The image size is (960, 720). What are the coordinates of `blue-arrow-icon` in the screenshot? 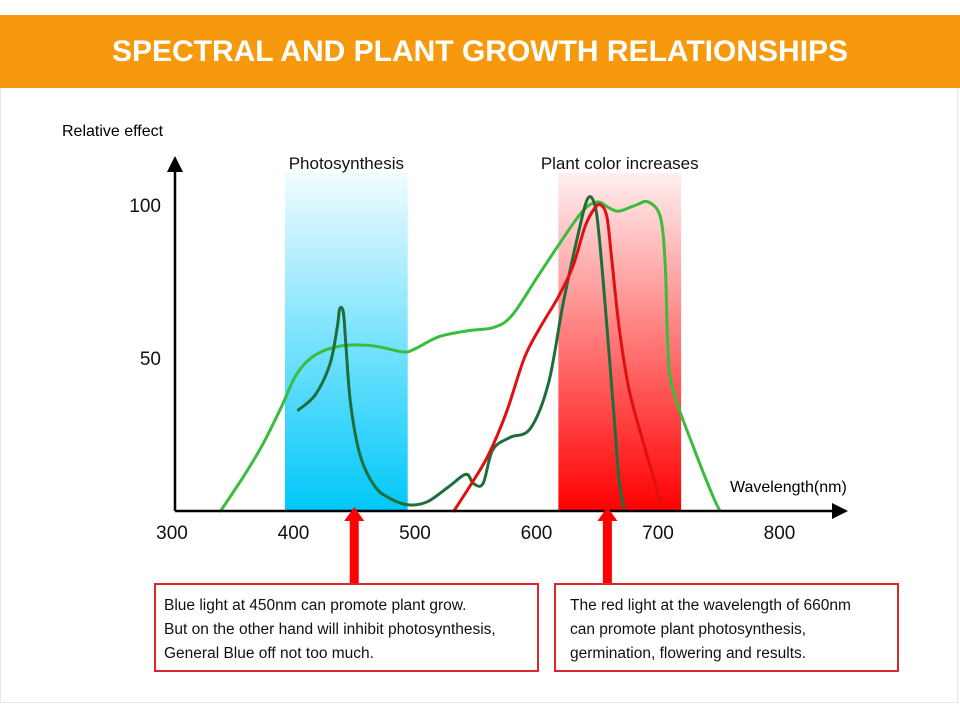 It's located at (354, 545).